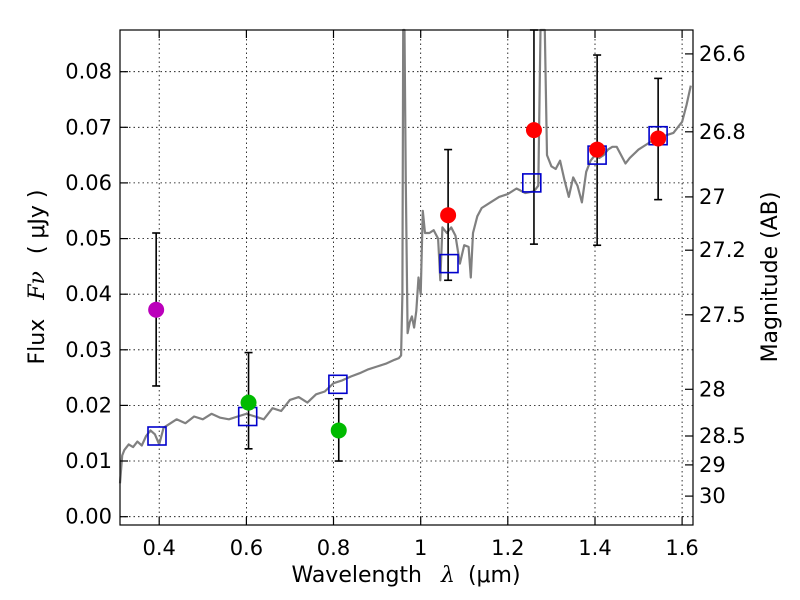 Image resolution: width=800 pixels, height=600 pixels. I want to click on y-tick-label: 0.08, so click(88, 72).